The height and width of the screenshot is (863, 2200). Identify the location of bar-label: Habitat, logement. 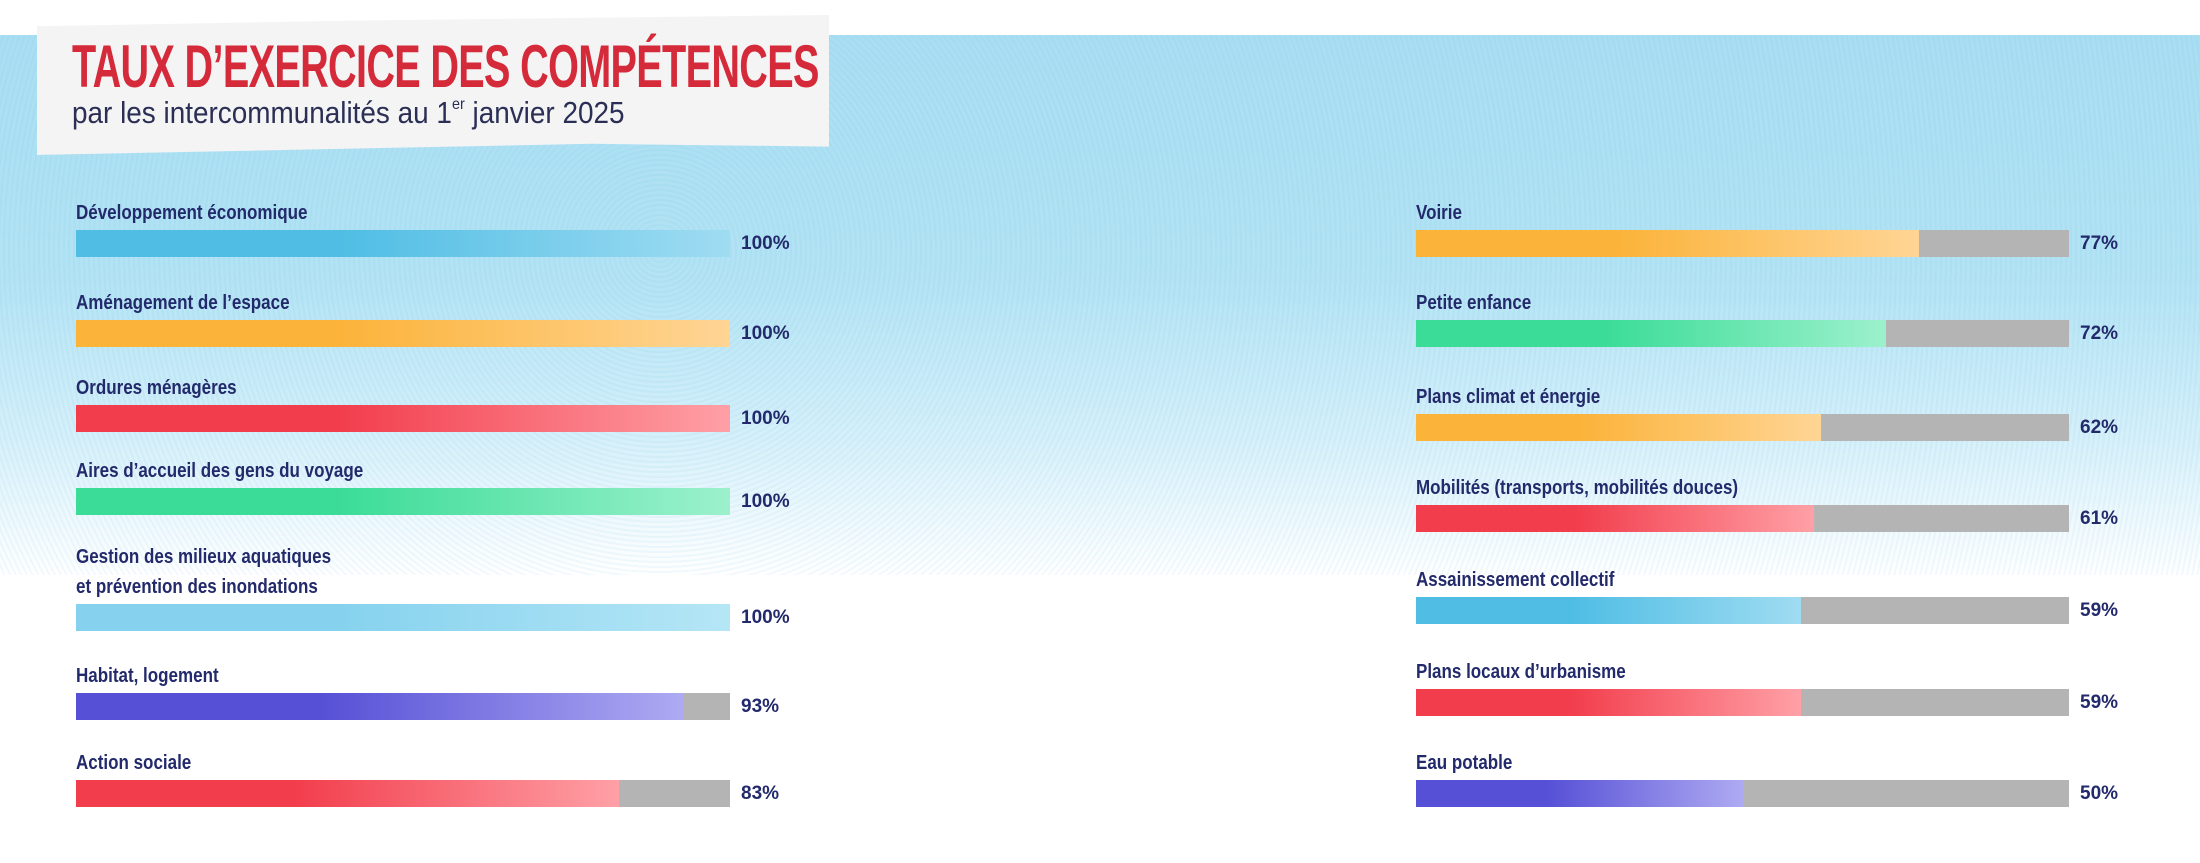
(147, 676).